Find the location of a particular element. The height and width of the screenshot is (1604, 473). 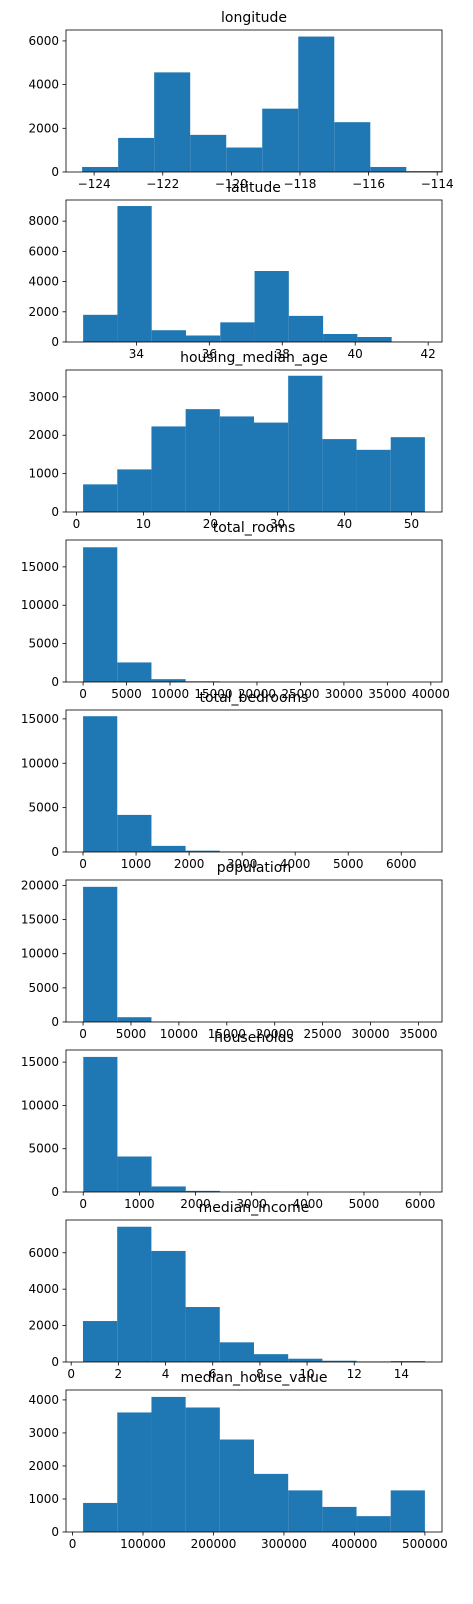

x-tick-label: −114 is located at coordinates (437, 184).